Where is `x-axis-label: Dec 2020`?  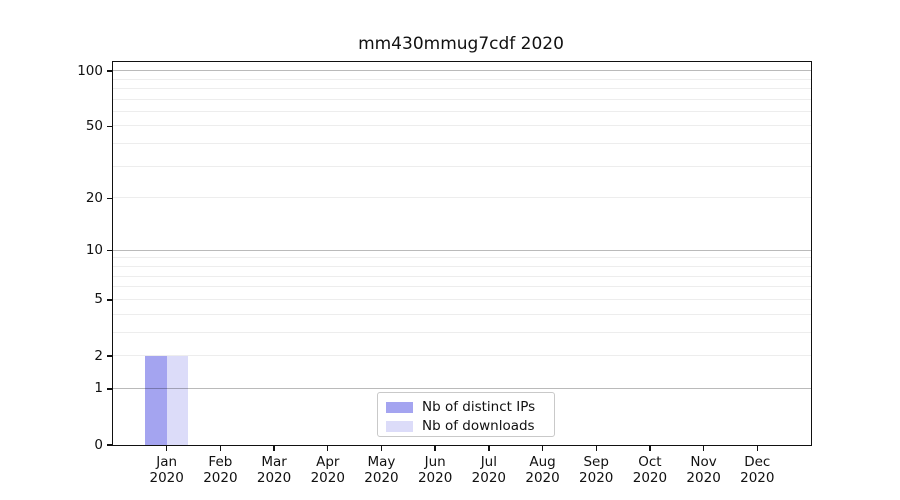
x-axis-label: Dec 2020 is located at coordinates (757, 470).